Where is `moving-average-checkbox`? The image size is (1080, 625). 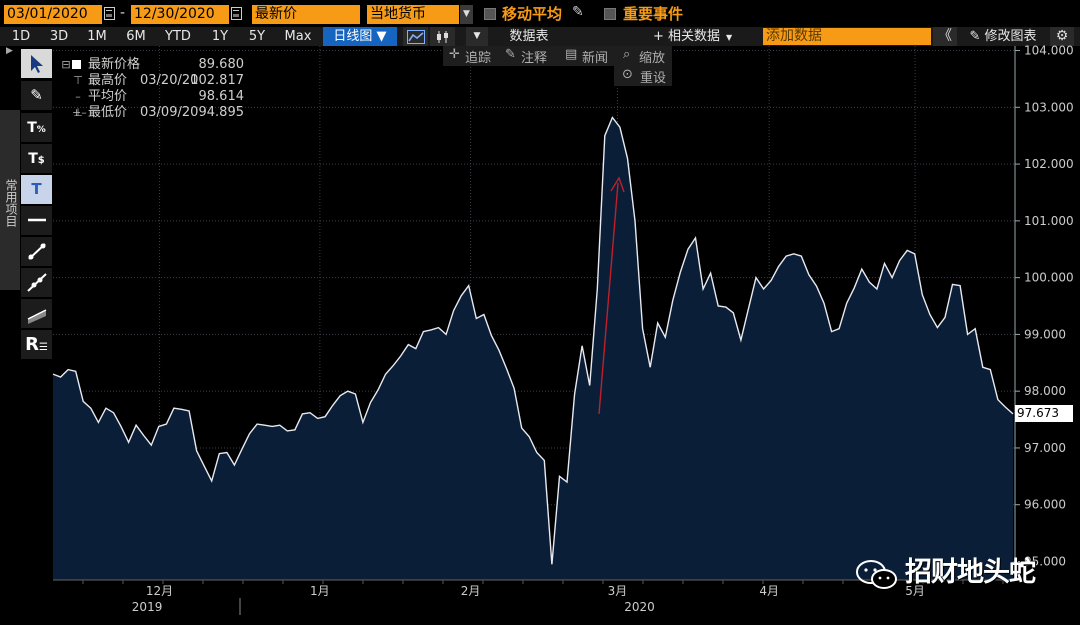 moving-average-checkbox is located at coordinates (490, 14).